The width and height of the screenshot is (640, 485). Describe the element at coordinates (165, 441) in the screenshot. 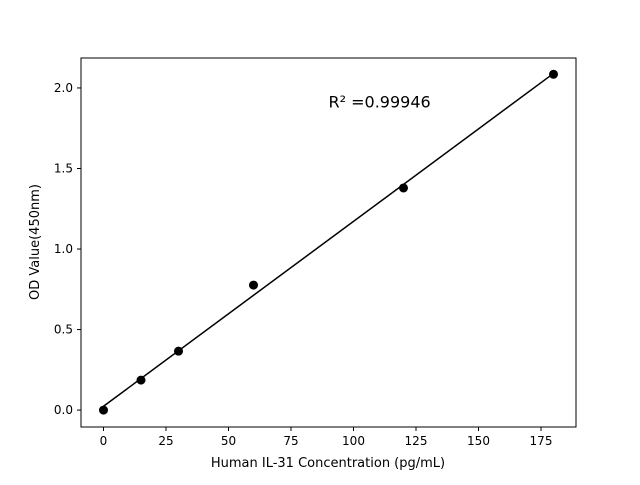

I see `x-tick-label: 25` at that location.